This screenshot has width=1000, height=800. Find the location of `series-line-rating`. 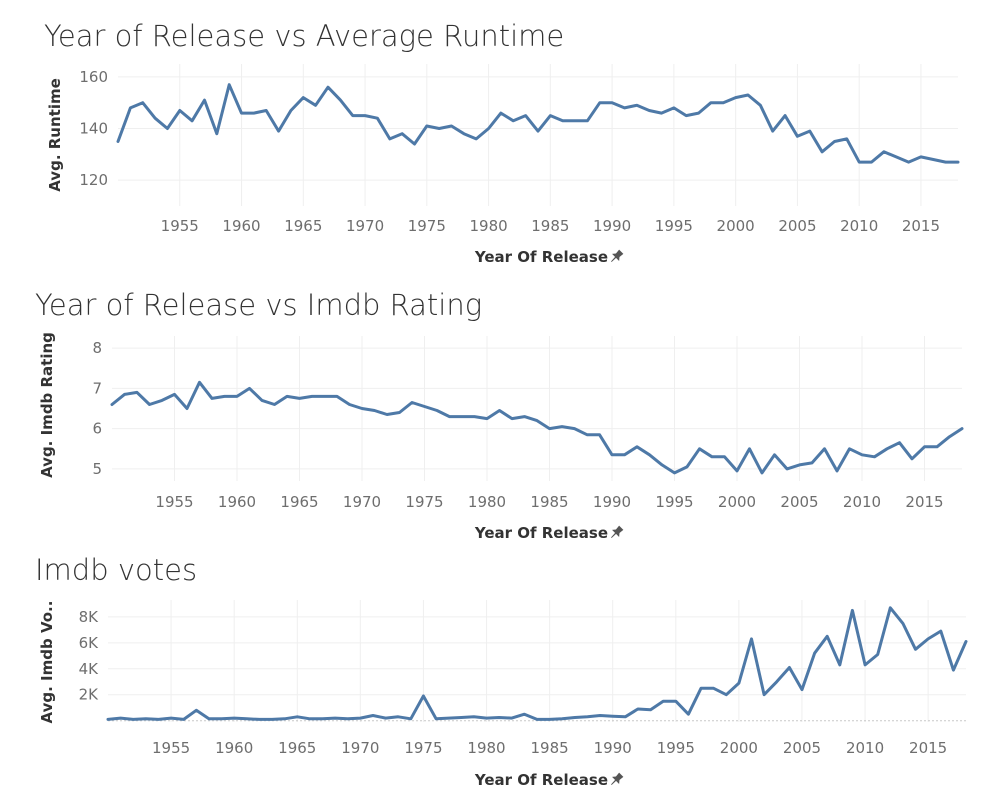

series-line-rating is located at coordinates (537, 427).